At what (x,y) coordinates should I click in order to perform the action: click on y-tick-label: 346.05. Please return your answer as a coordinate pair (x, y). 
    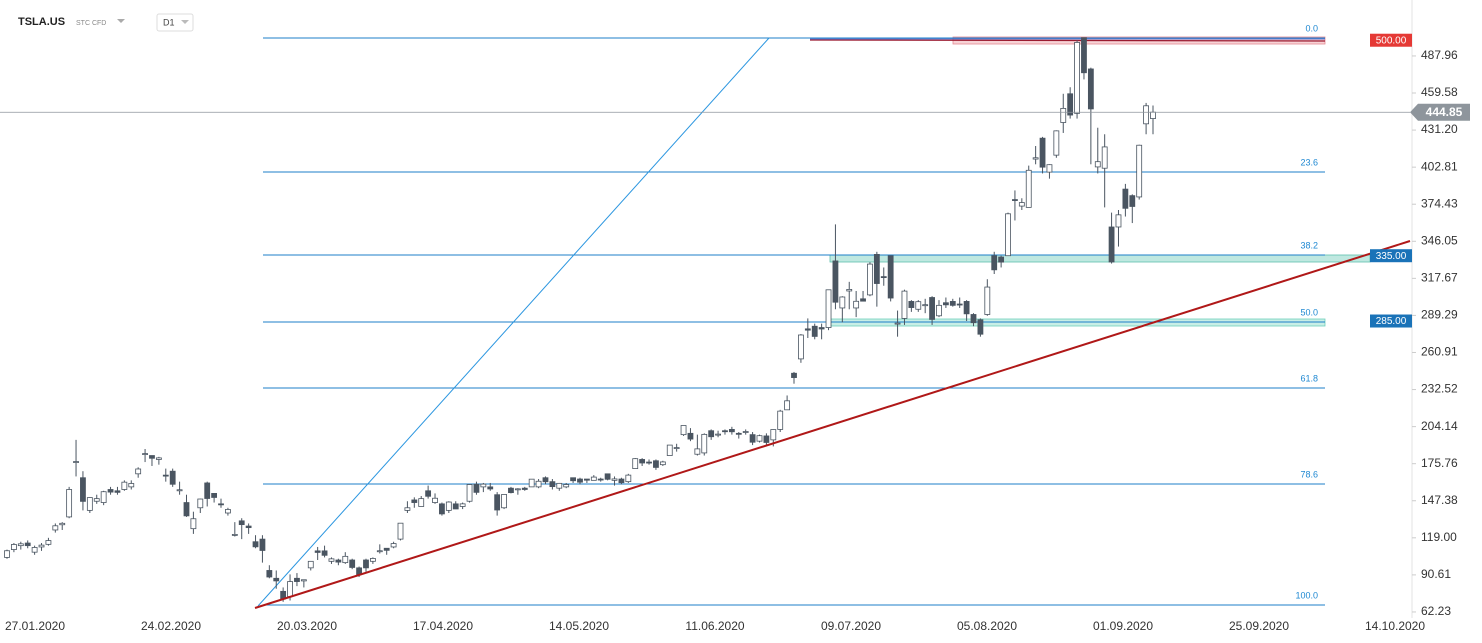
    Looking at the image, I should click on (1439, 240).